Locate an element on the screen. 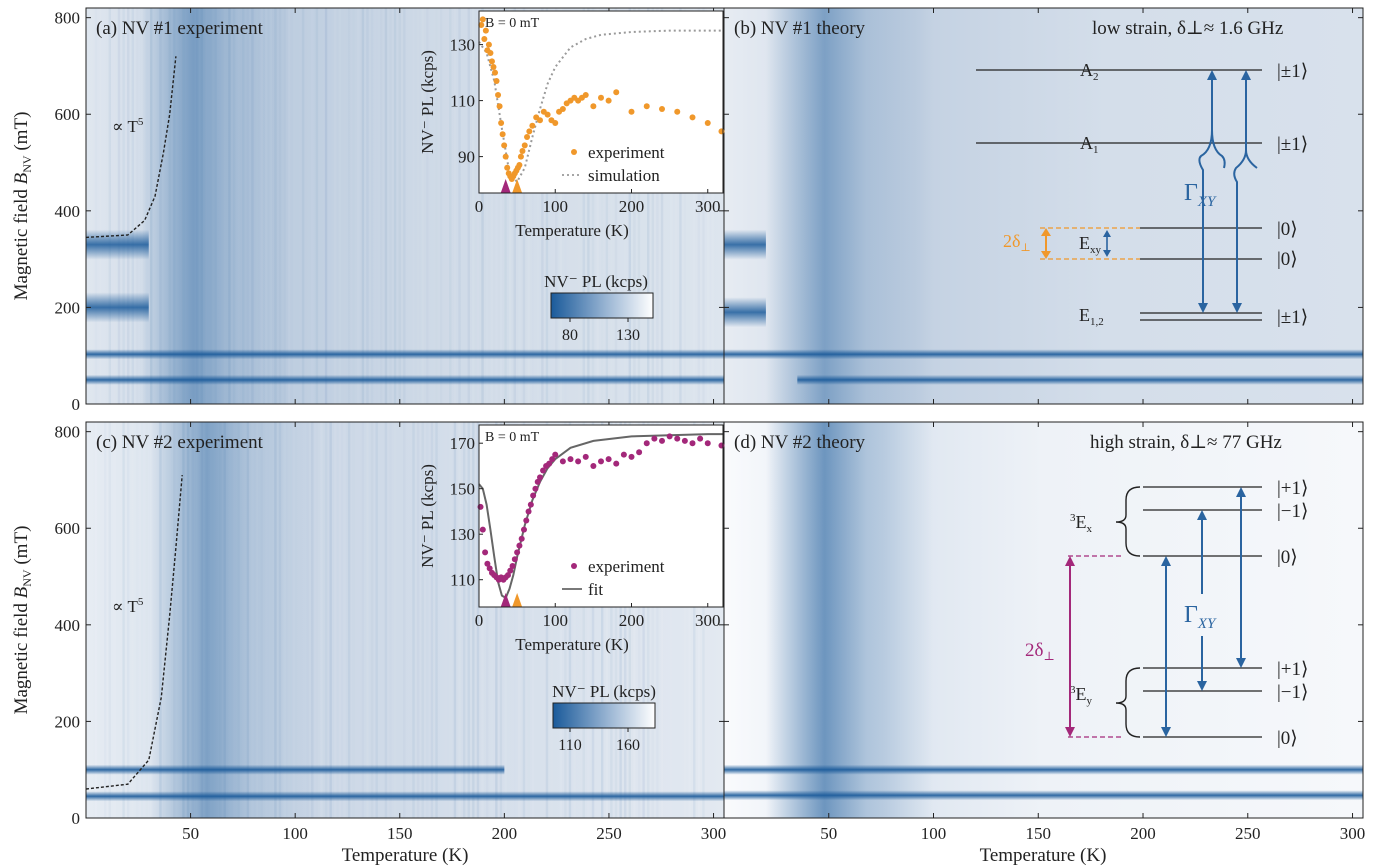  state-d-3: |0⟩ is located at coordinates (1287, 557).